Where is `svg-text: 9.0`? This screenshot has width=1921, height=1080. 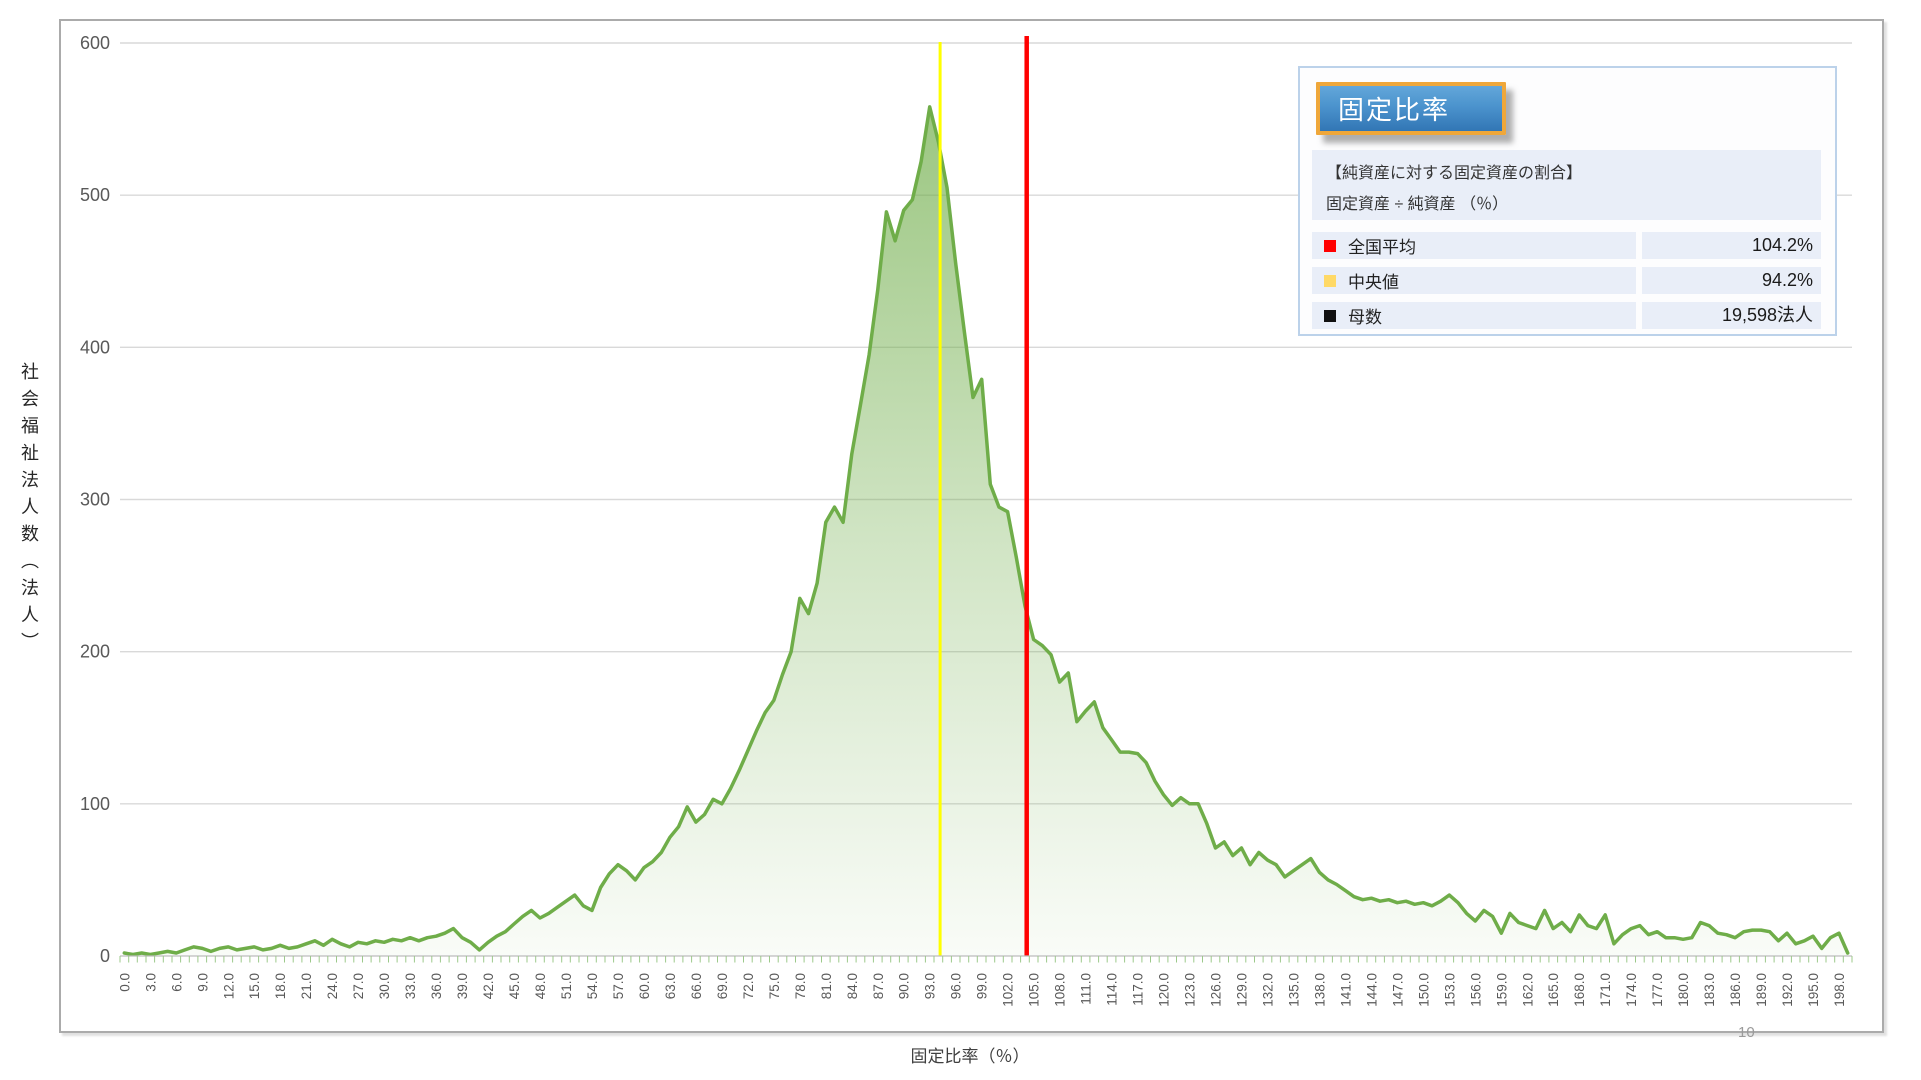 svg-text: 9.0 is located at coordinates (202, 982).